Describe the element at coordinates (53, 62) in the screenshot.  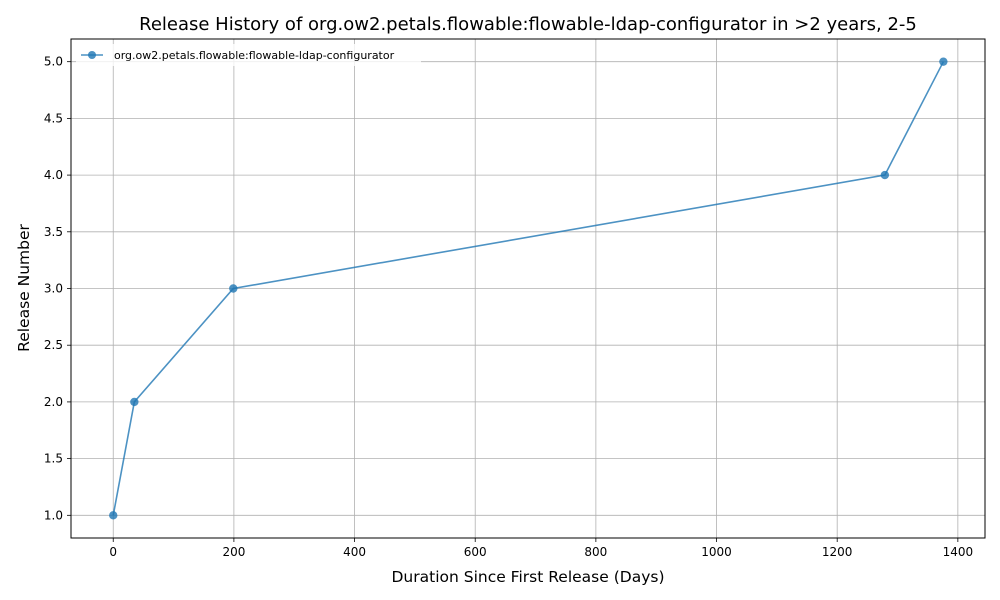
I see `y-tick-label: 5.0` at that location.